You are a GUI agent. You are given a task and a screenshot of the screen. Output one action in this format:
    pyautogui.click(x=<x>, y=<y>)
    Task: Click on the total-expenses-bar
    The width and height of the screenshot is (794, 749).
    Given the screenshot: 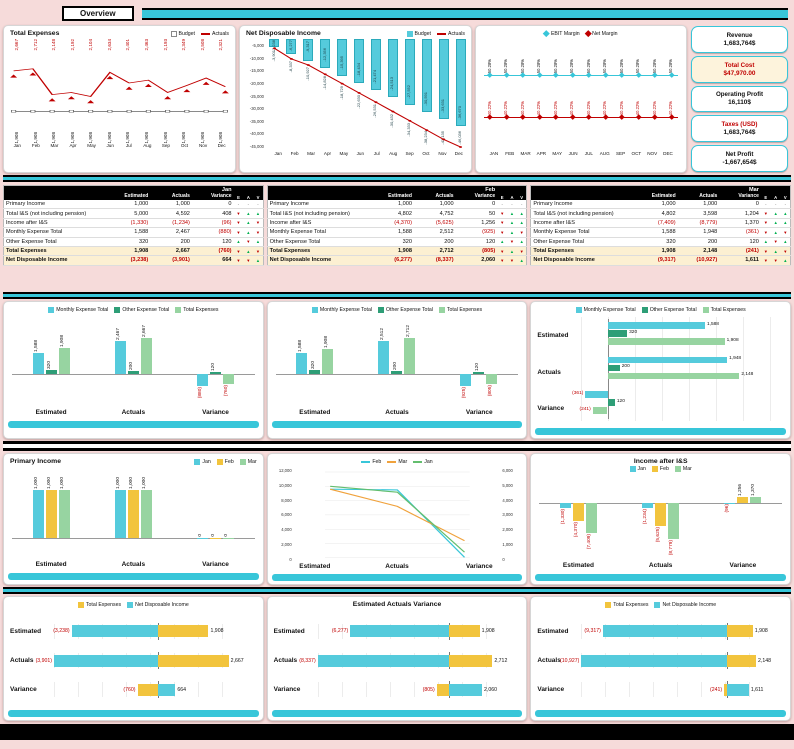 What is the action you would take?
    pyautogui.click(x=741, y=660)
    